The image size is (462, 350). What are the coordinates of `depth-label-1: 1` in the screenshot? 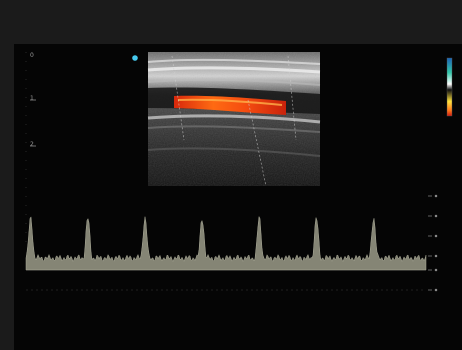 It's located at (32, 98).